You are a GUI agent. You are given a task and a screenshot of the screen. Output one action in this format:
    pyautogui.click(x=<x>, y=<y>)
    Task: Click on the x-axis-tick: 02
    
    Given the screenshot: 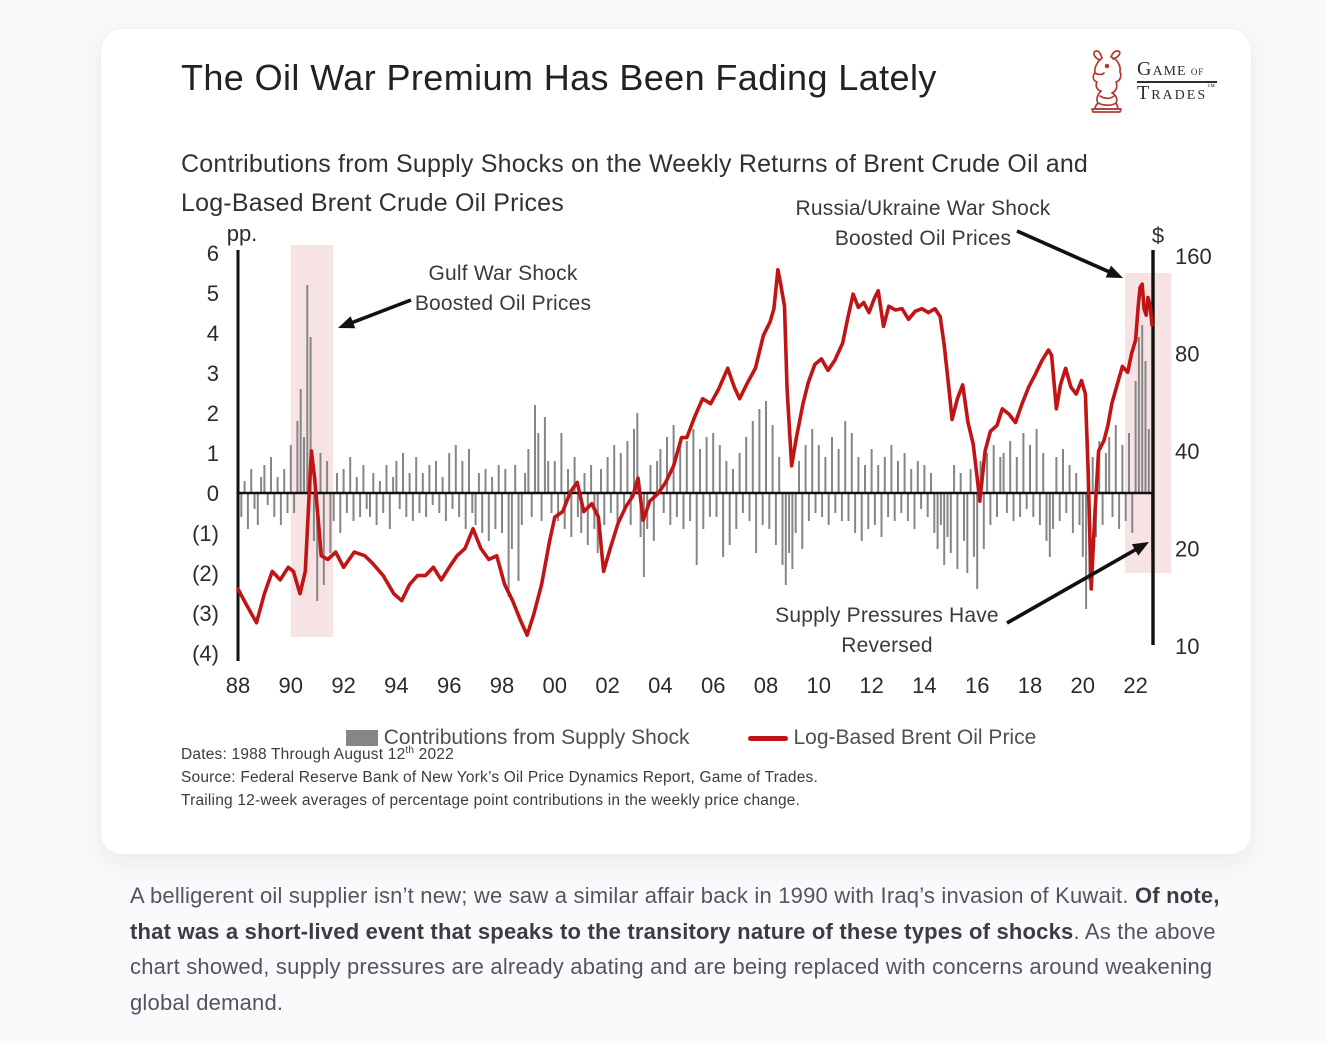 What is the action you would take?
    pyautogui.click(x=607, y=685)
    